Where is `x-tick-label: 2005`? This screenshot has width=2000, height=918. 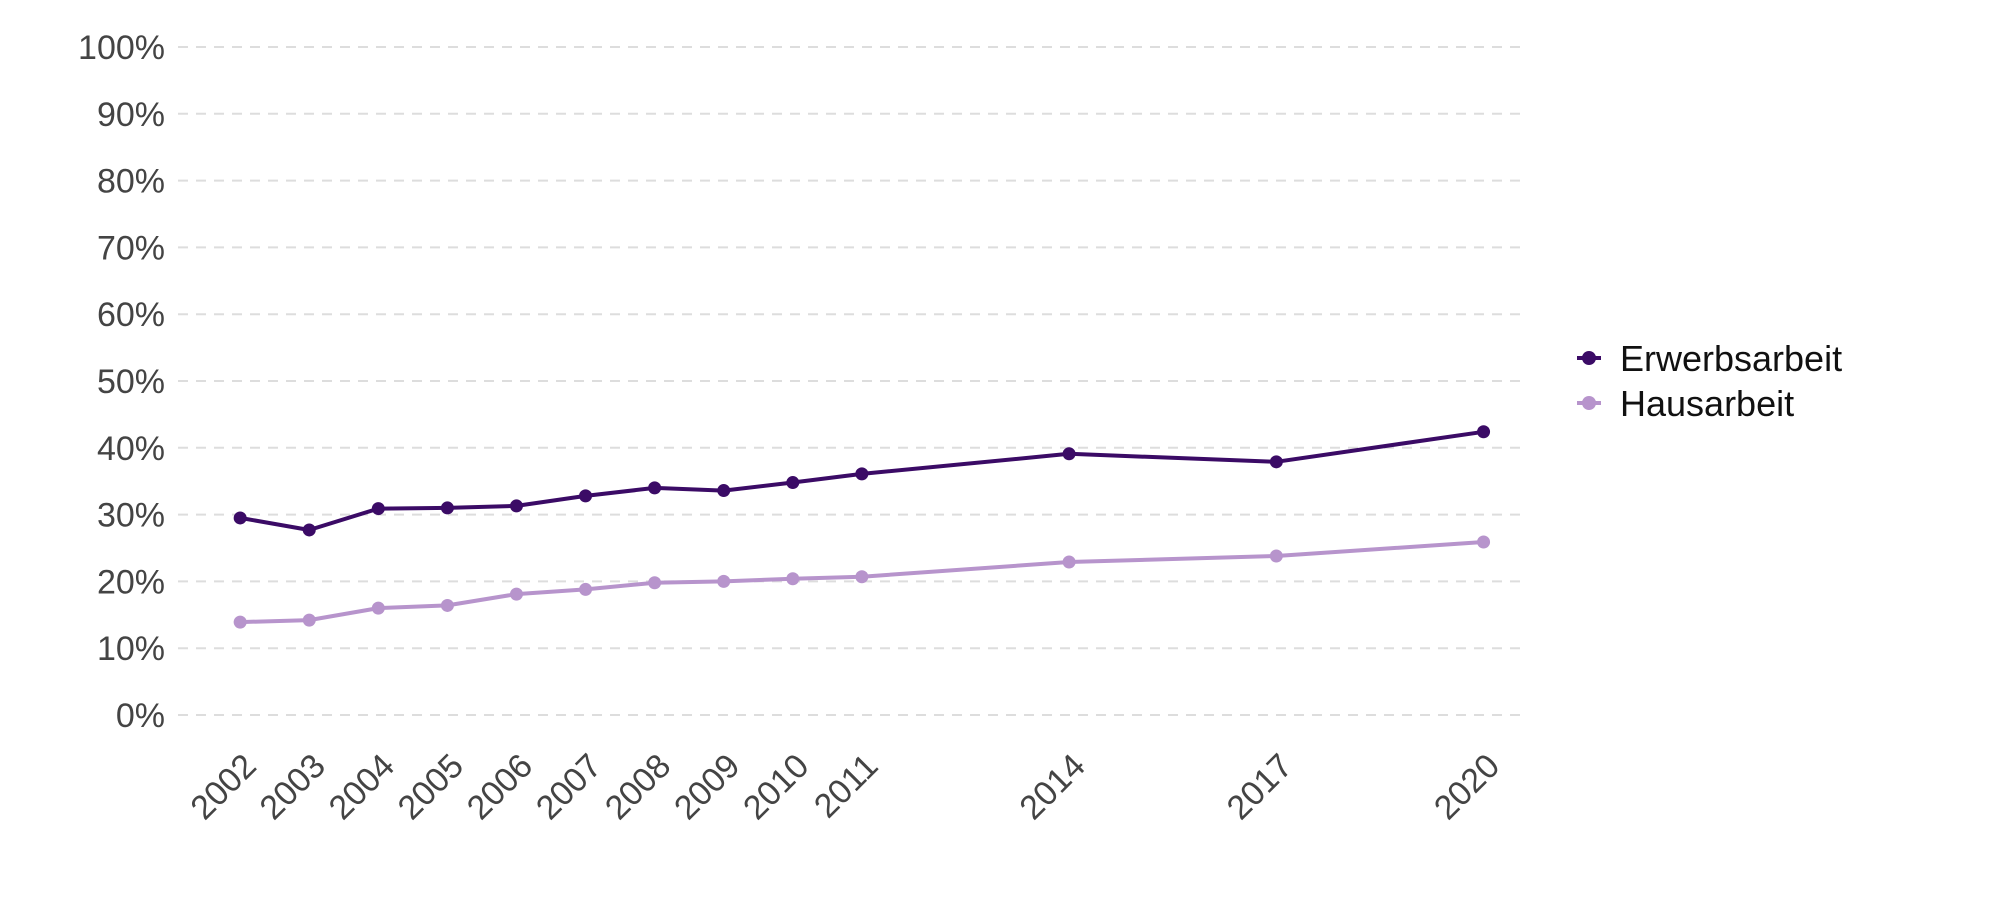
x-tick-label: 2005 is located at coordinates (431, 787).